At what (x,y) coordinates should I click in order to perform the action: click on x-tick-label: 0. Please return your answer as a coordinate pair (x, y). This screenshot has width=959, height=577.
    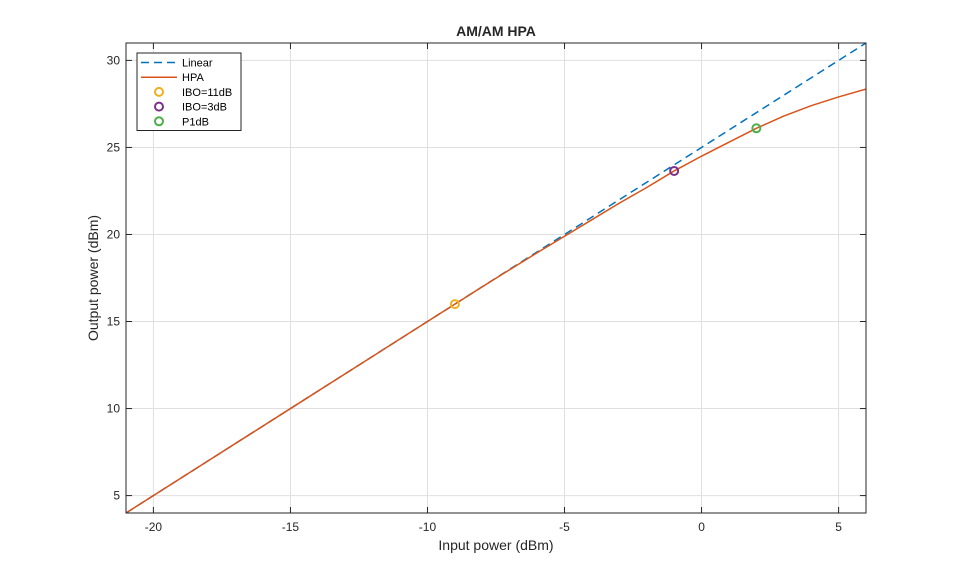
    Looking at the image, I should click on (701, 527).